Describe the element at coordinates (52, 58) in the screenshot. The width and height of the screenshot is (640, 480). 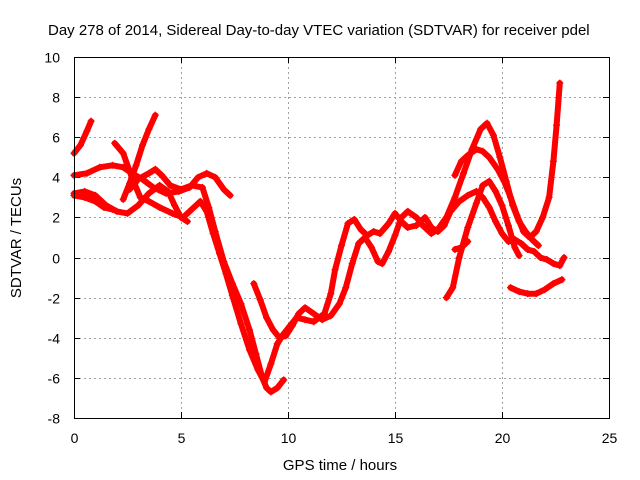
I see `y-tick-label: 10` at that location.